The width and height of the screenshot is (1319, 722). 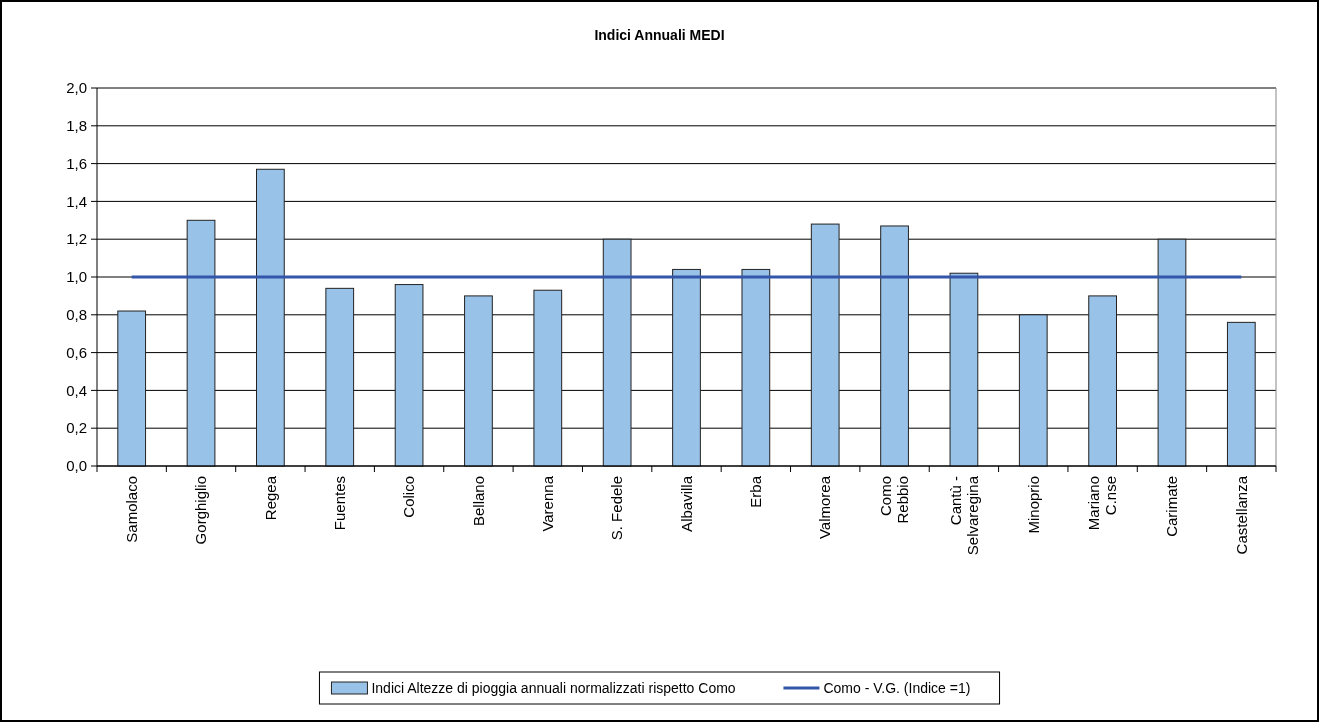 What do you see at coordinates (756, 491) in the screenshot?
I see `x-tick-label: Erba` at bounding box center [756, 491].